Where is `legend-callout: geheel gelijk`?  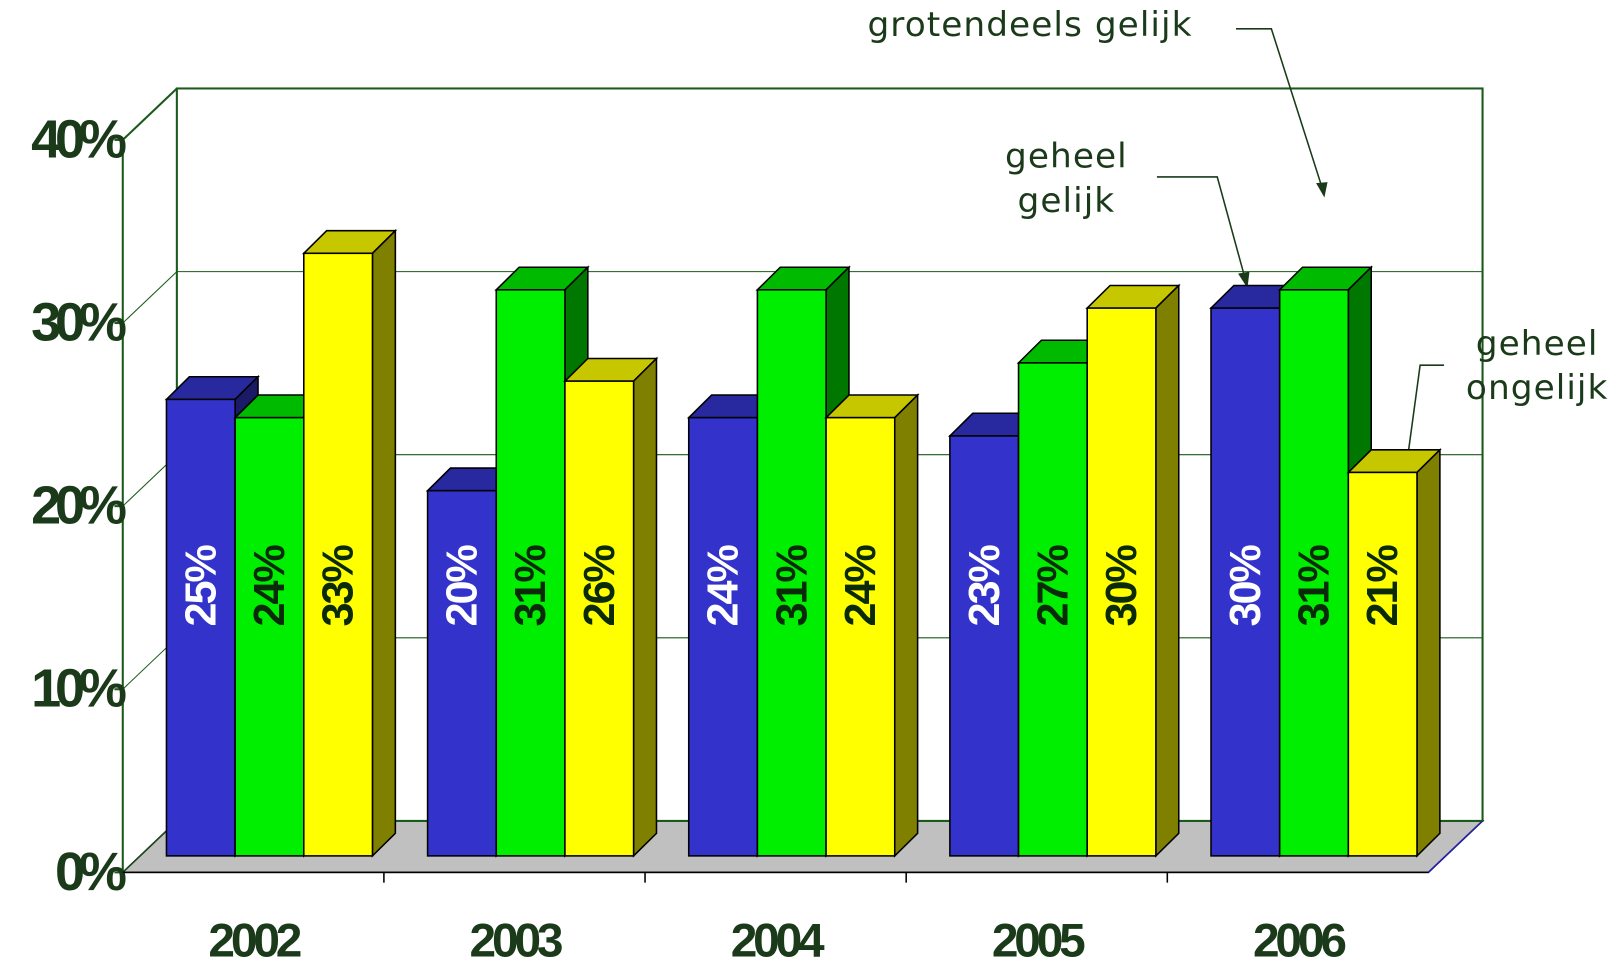 legend-callout: geheel gelijk is located at coordinates (1066, 178).